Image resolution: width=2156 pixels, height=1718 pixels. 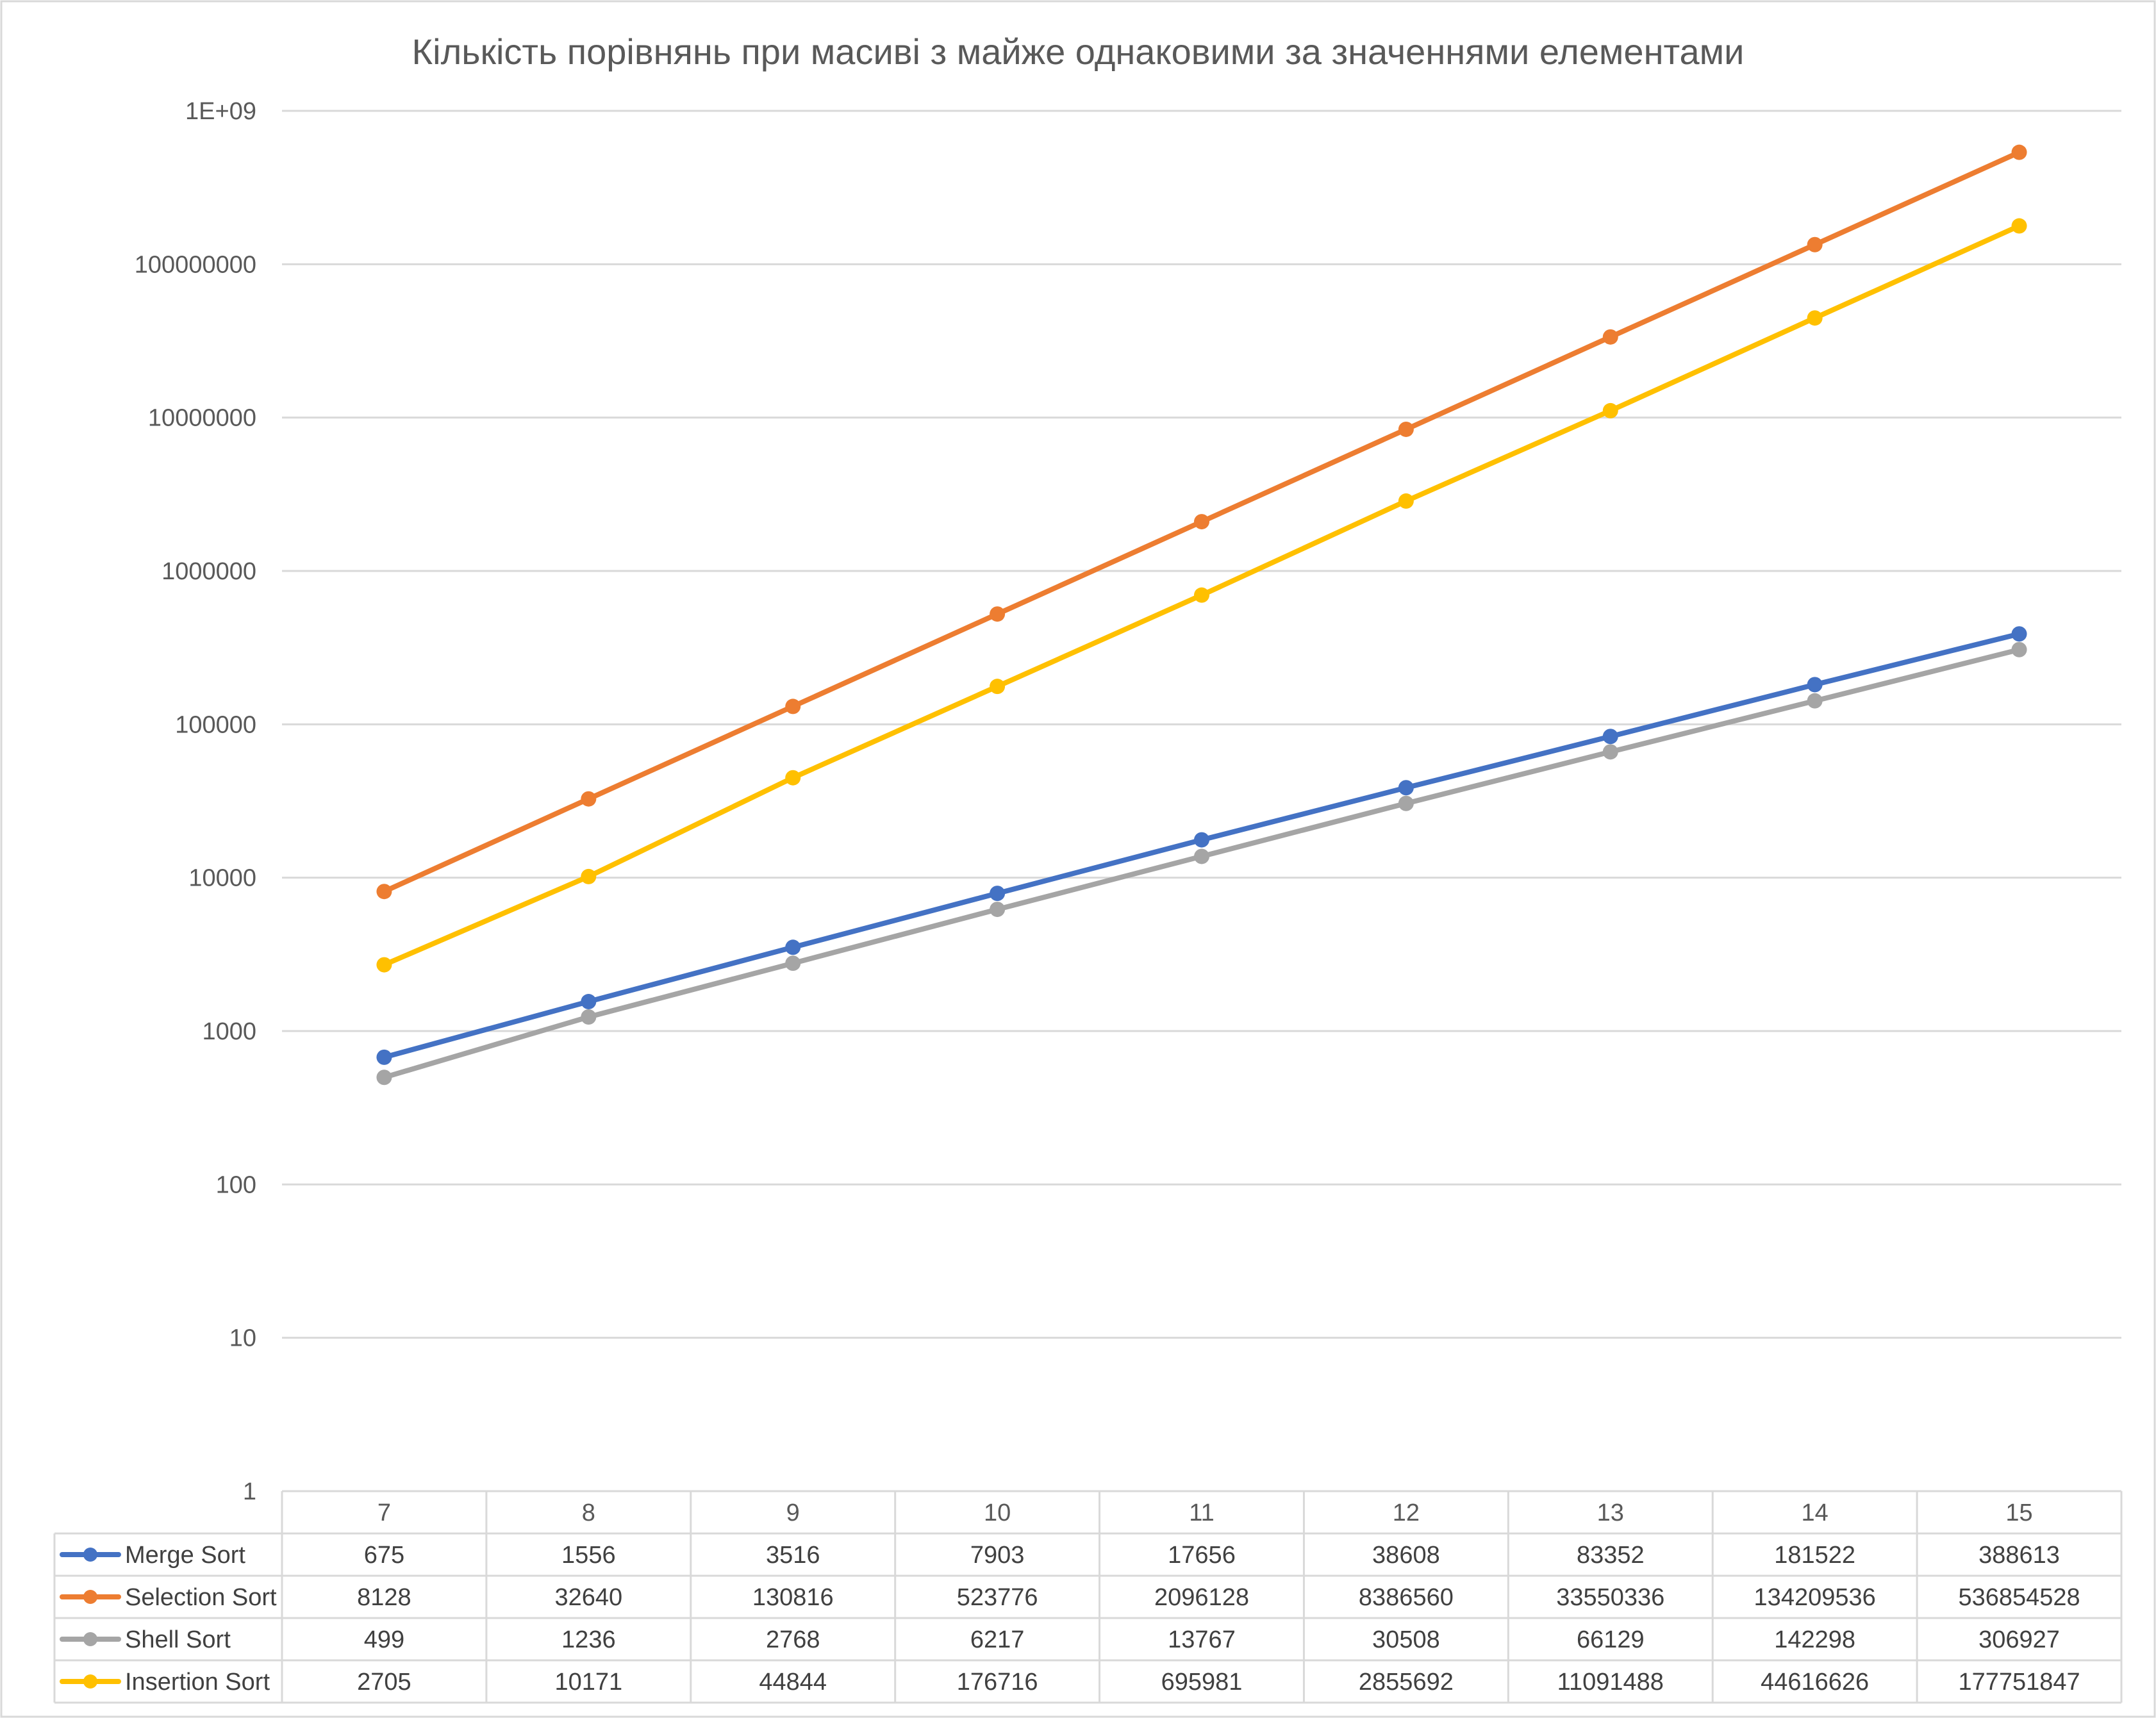 I want to click on data-label: 177751847, so click(x=2019, y=1682).